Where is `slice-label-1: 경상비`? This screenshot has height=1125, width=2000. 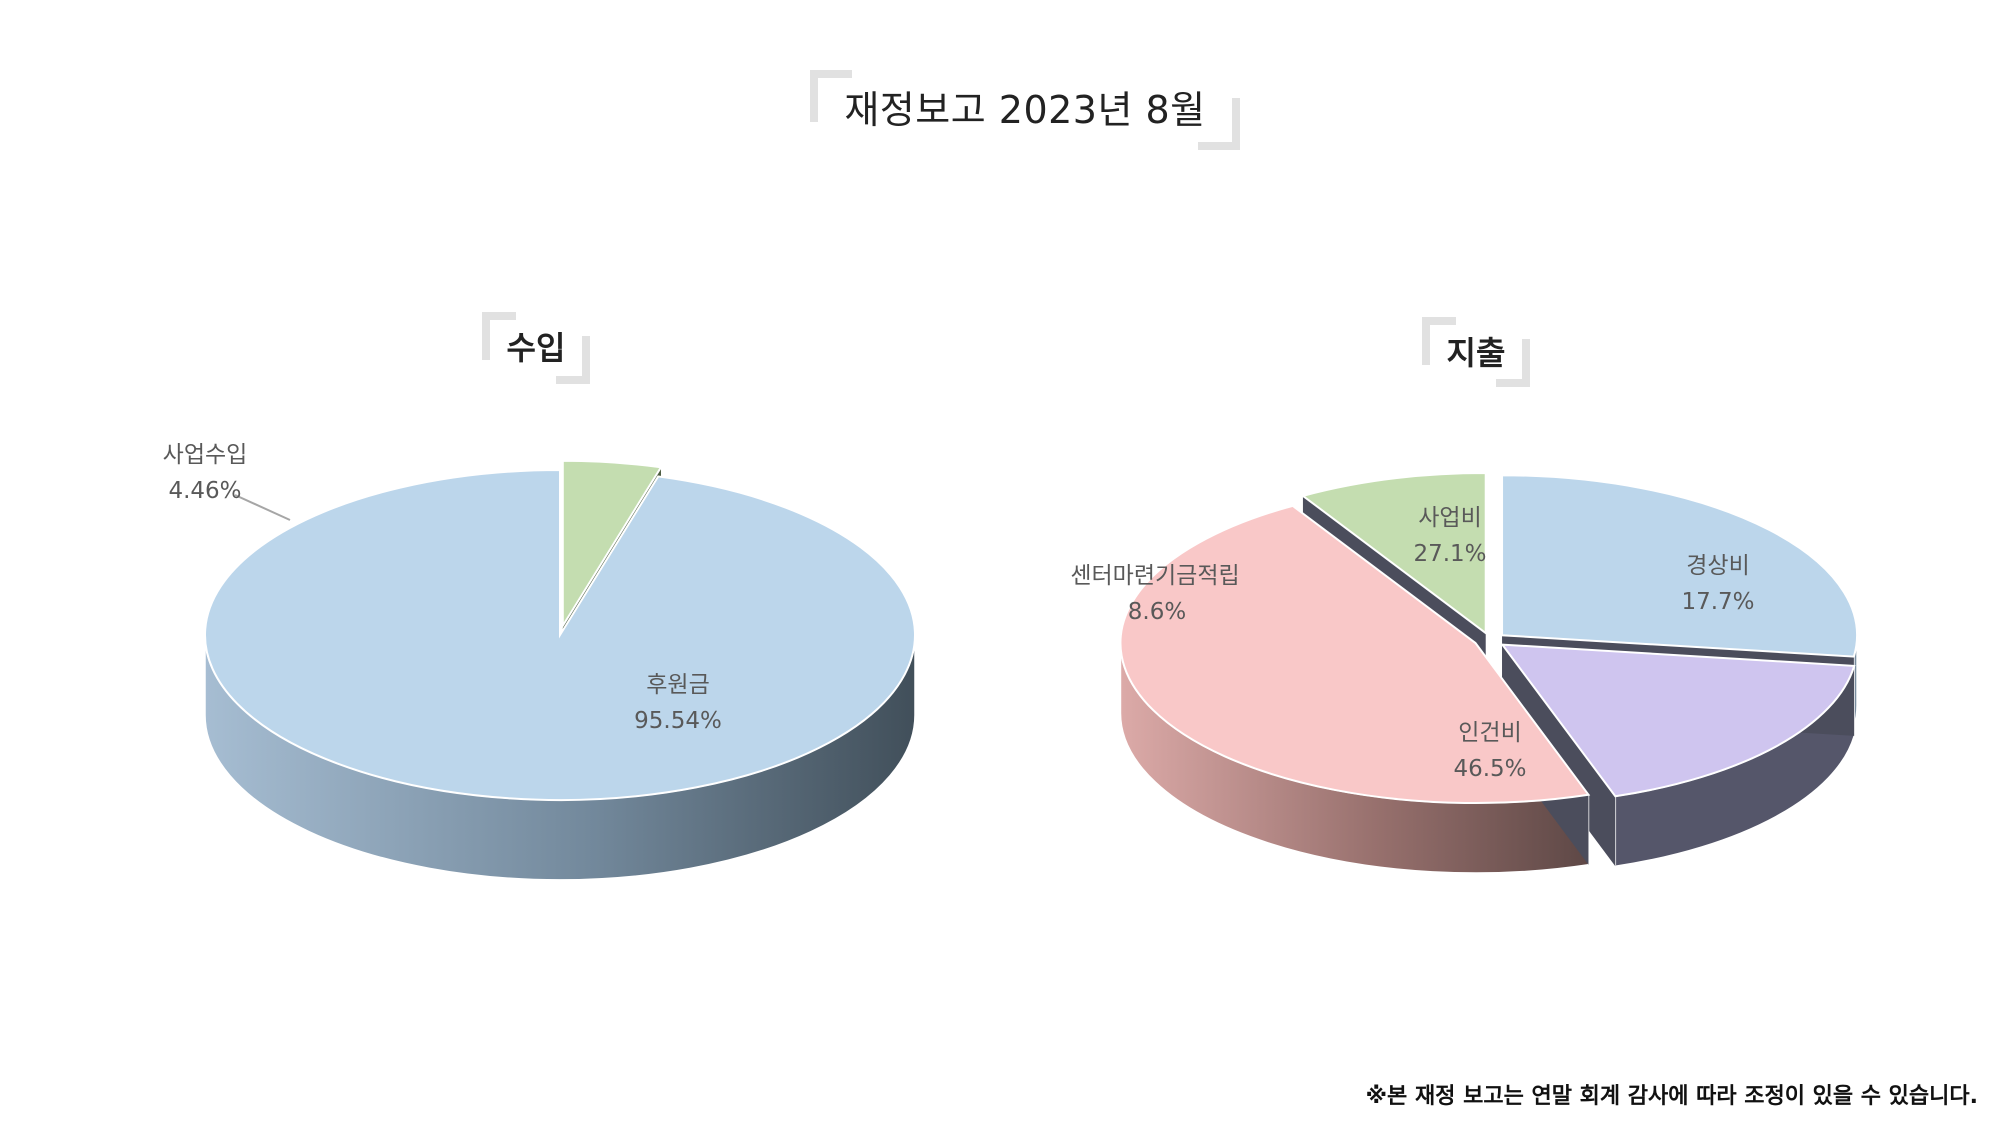
slice-label-1: 경상비 is located at coordinates (1717, 566).